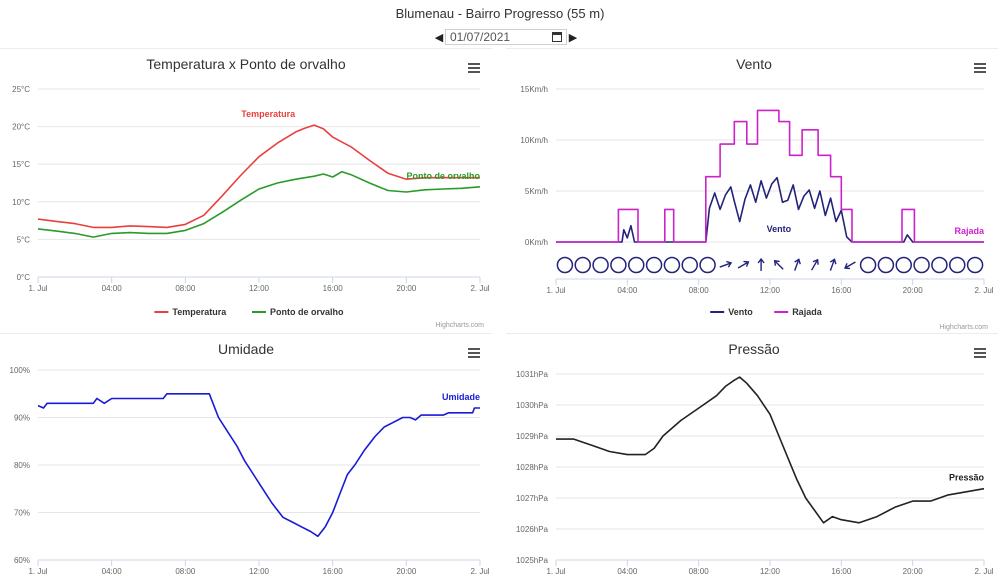 This screenshot has width=1000, height=580. Describe the element at coordinates (439, 37) in the screenshot. I see `caret-left-icon: ◀` at that location.